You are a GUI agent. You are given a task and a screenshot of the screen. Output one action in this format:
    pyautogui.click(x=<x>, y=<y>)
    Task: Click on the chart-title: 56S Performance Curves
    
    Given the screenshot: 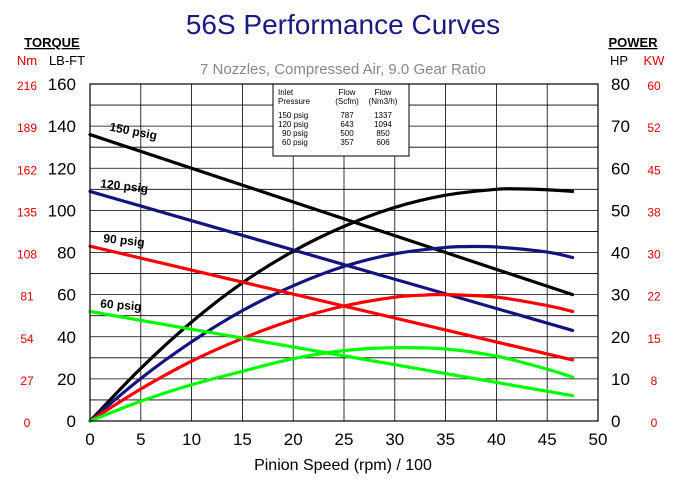 What is the action you would take?
    pyautogui.click(x=343, y=24)
    